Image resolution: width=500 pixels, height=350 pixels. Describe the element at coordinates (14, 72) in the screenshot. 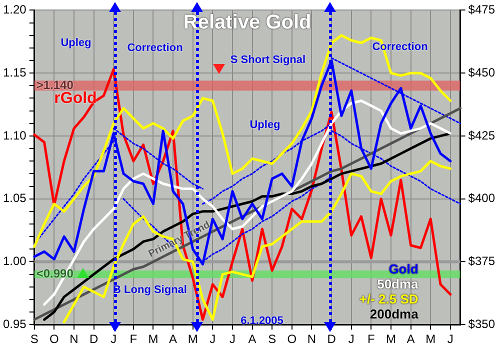

I see `y-tick-label: 1.15` at that location.